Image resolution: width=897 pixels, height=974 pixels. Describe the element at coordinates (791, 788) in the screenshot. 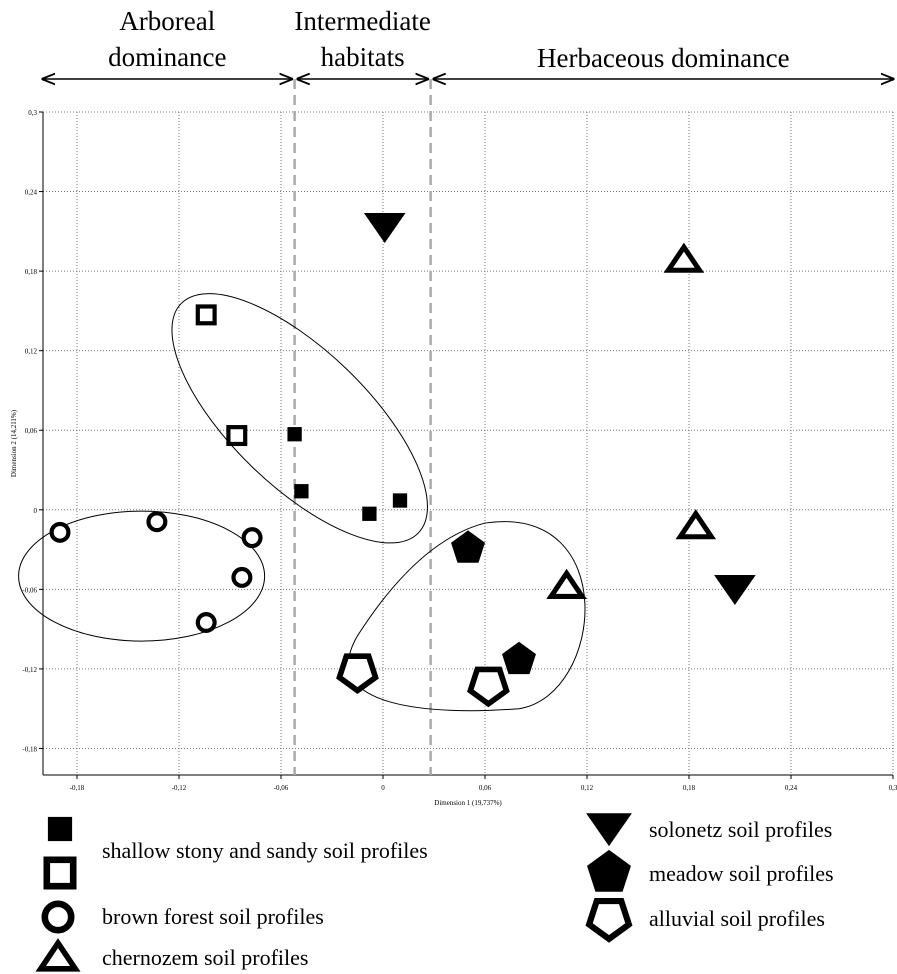

I see `x-tick-label: 0,24` at that location.